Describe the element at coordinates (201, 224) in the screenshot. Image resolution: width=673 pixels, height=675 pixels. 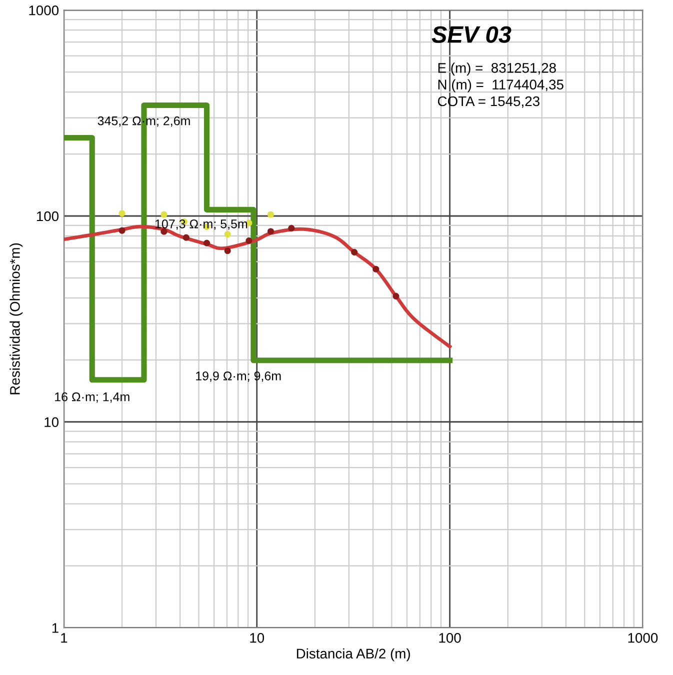
I see `annotation: 107,3 Ω·m; 5,5m` at that location.